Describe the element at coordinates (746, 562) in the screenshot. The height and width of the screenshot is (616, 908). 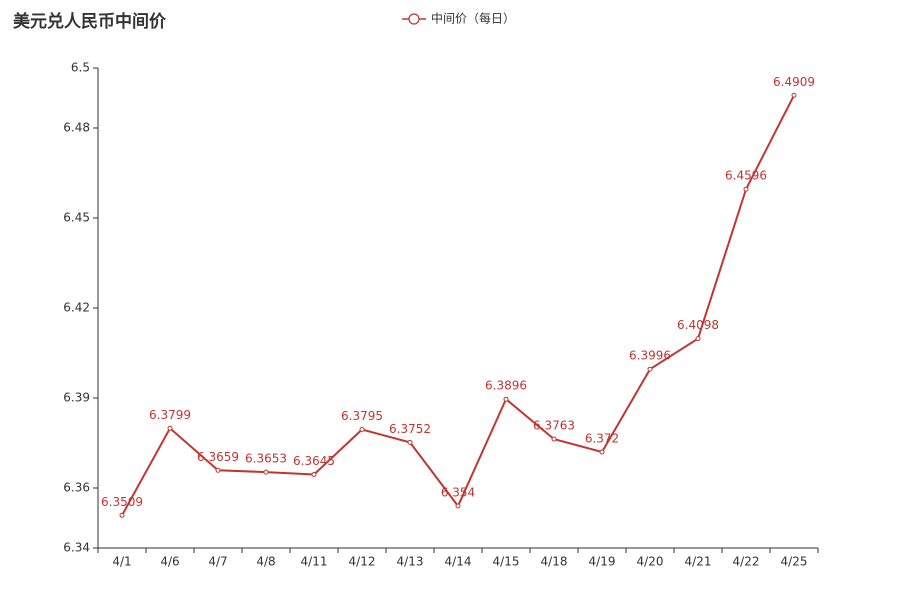
I see `x-tick-label: 4/22` at that location.